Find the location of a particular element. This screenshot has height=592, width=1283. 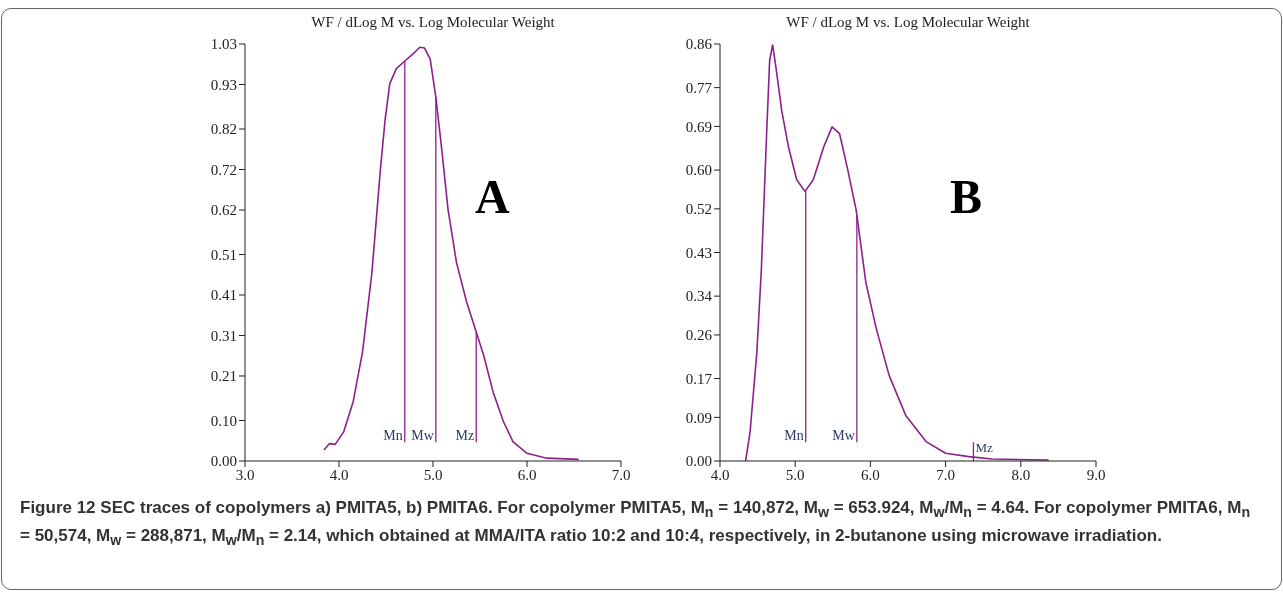

y-tick-label: 0.09 is located at coordinates (698, 417).